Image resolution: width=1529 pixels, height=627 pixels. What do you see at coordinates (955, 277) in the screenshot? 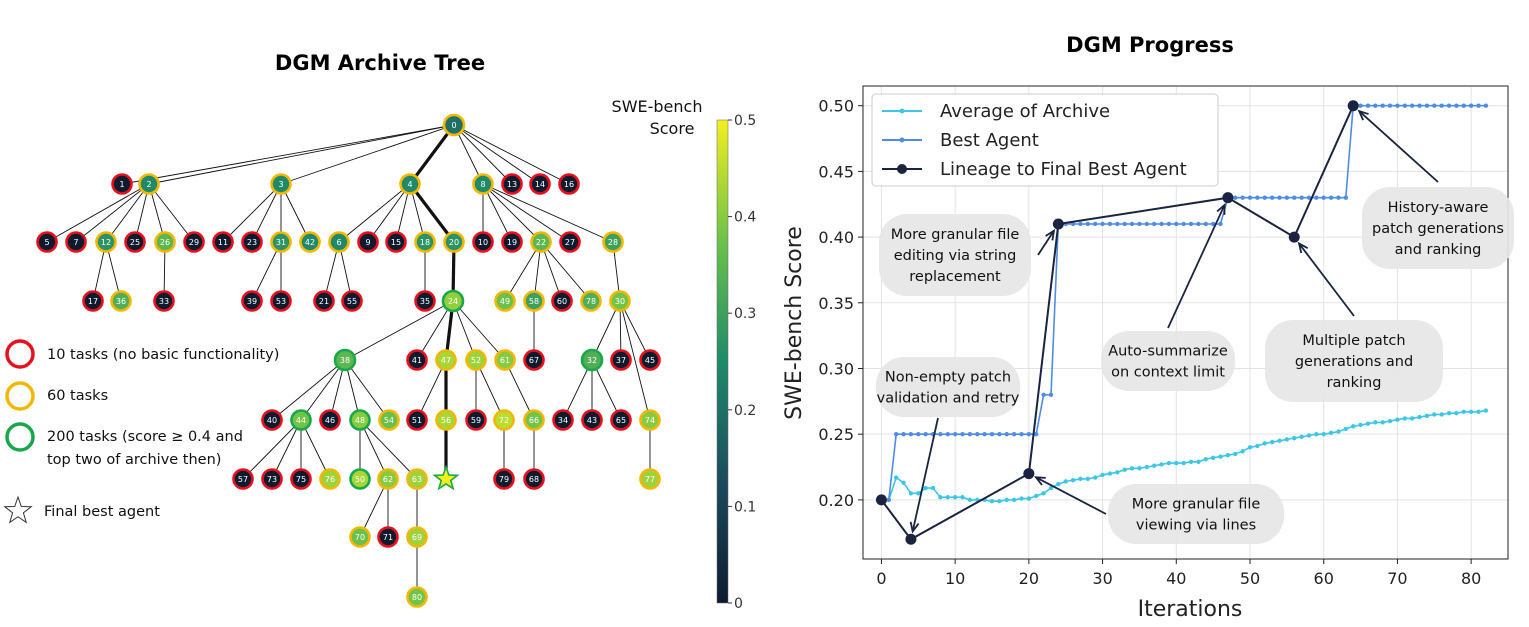
I see `annotation-text: replacement` at bounding box center [955, 277].